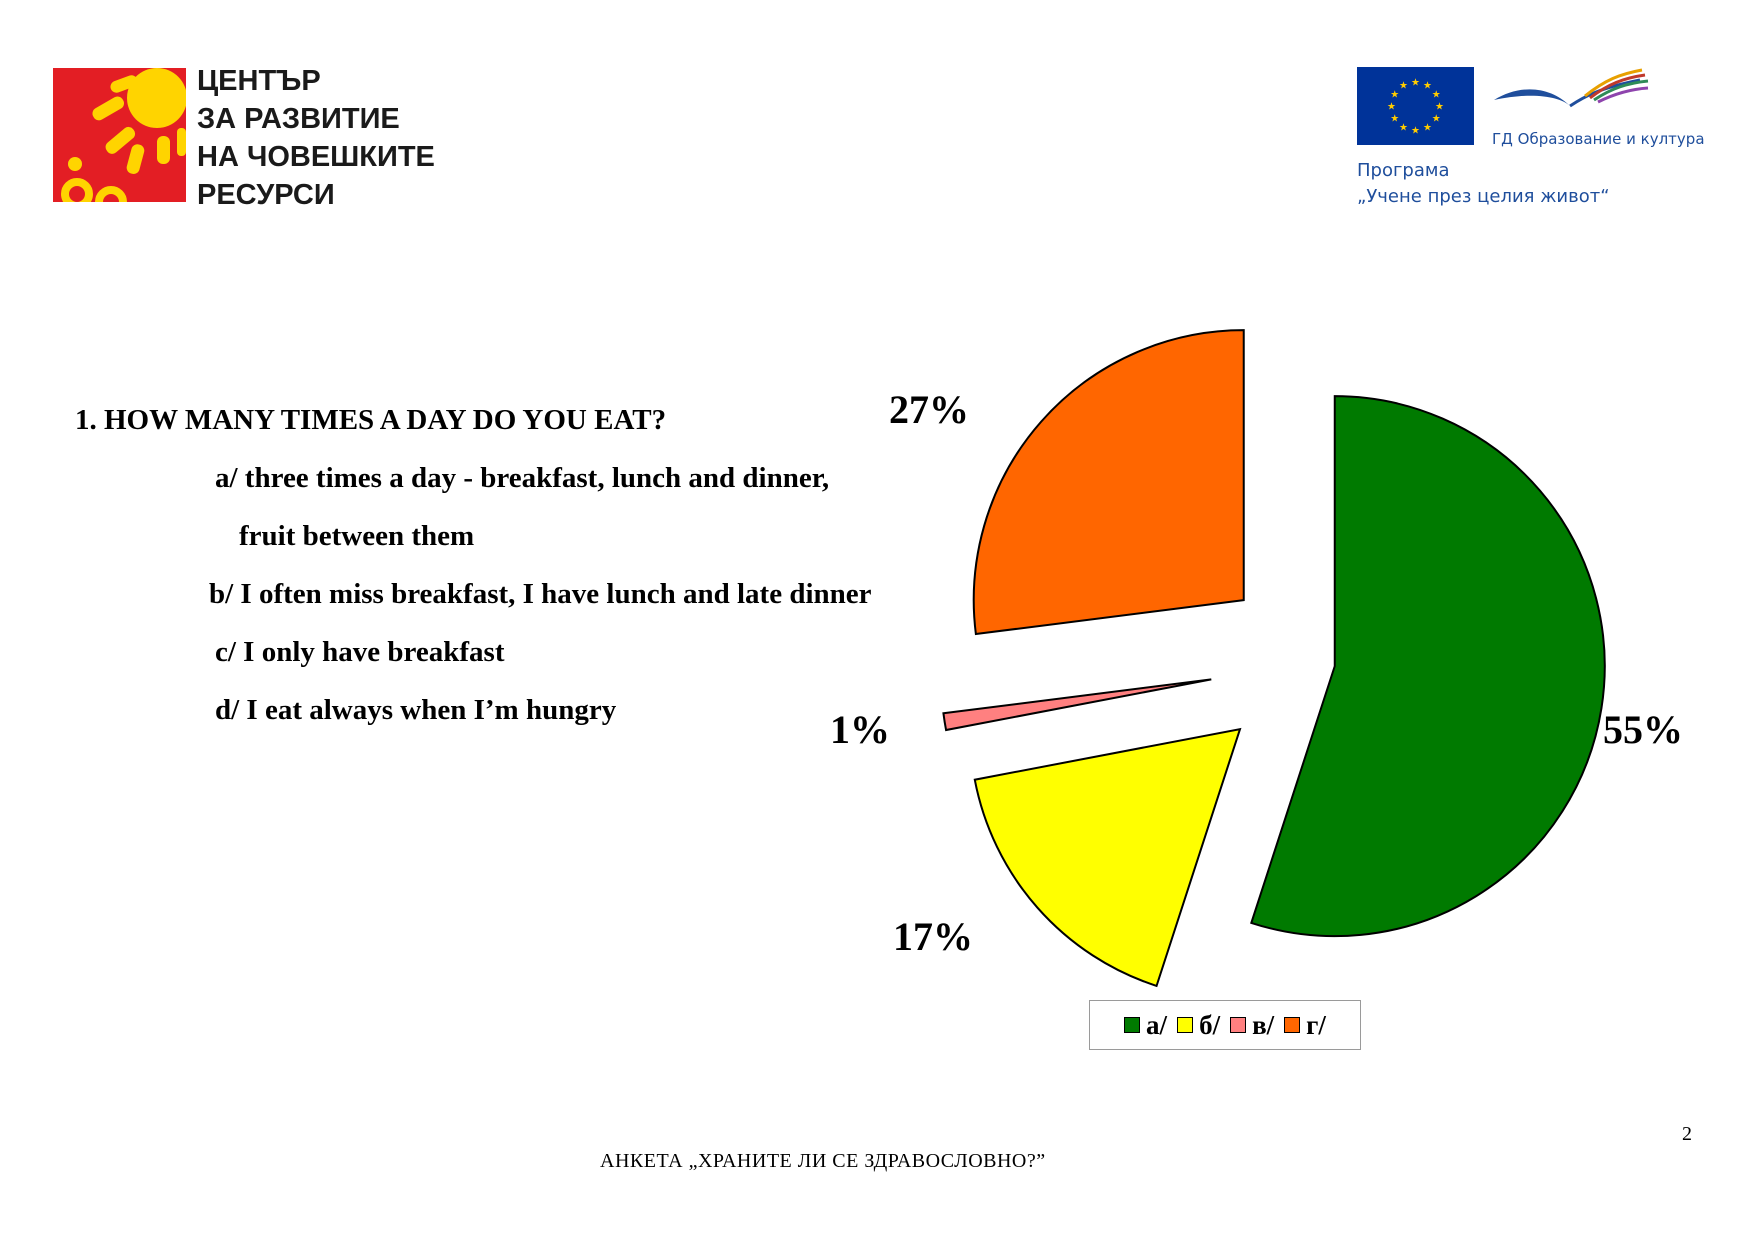 Image resolution: width=1754 pixels, height=1240 pixels. Describe the element at coordinates (316, 138) in the screenshot. I see `organization-name: ЦЕНТЪР ЗА РАЗВИТИЕ НА ЧОВЕШКИТЕ РЕСУРСИ` at that location.